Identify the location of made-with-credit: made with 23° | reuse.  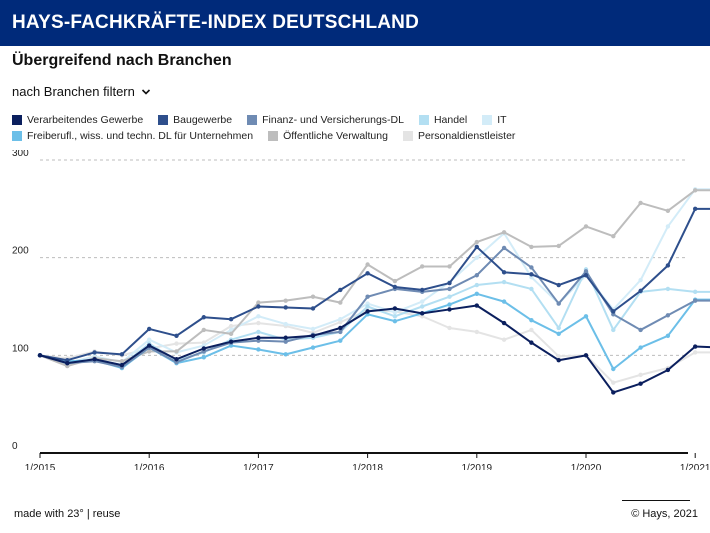
(67, 514).